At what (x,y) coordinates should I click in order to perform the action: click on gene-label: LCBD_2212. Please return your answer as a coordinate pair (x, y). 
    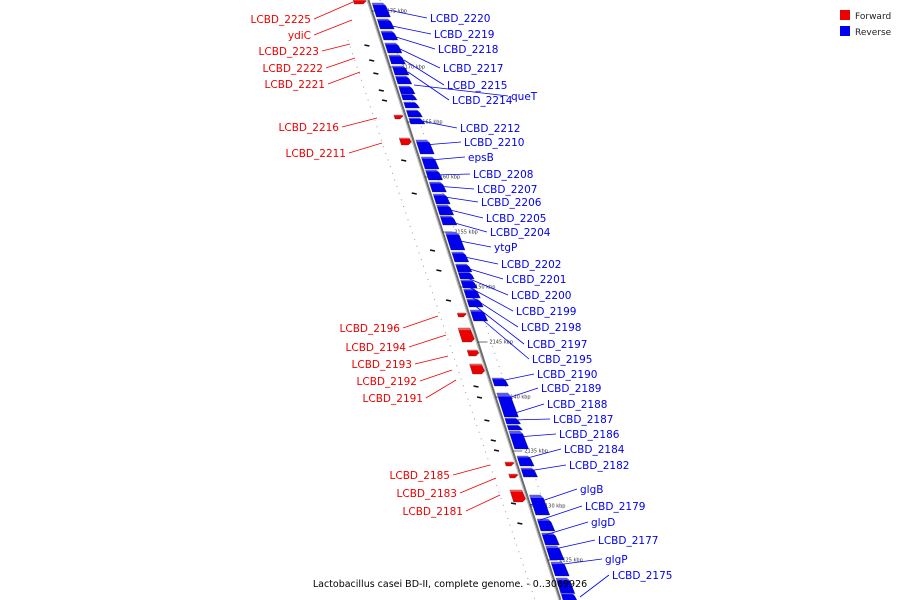
    Looking at the image, I should click on (490, 129).